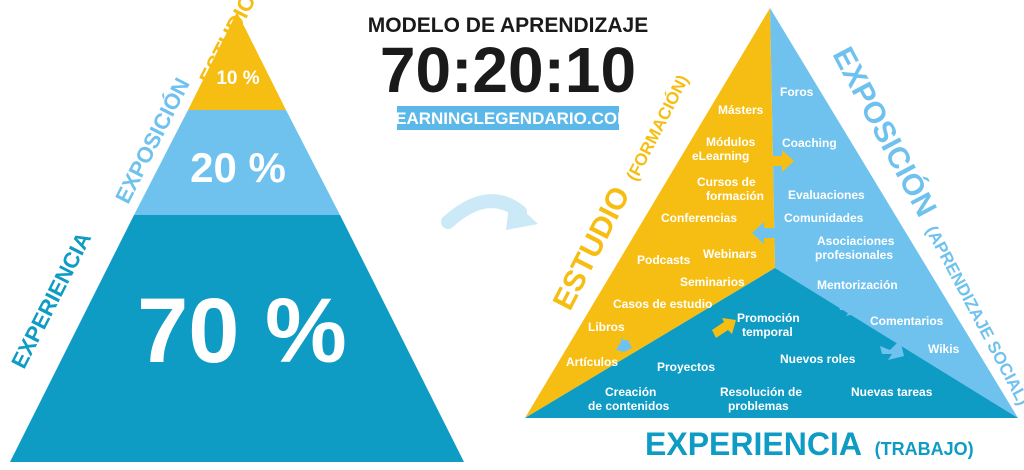 Image resolution: width=1024 pixels, height=470 pixels. I want to click on zone-arrows-blue, so click(760, 291).